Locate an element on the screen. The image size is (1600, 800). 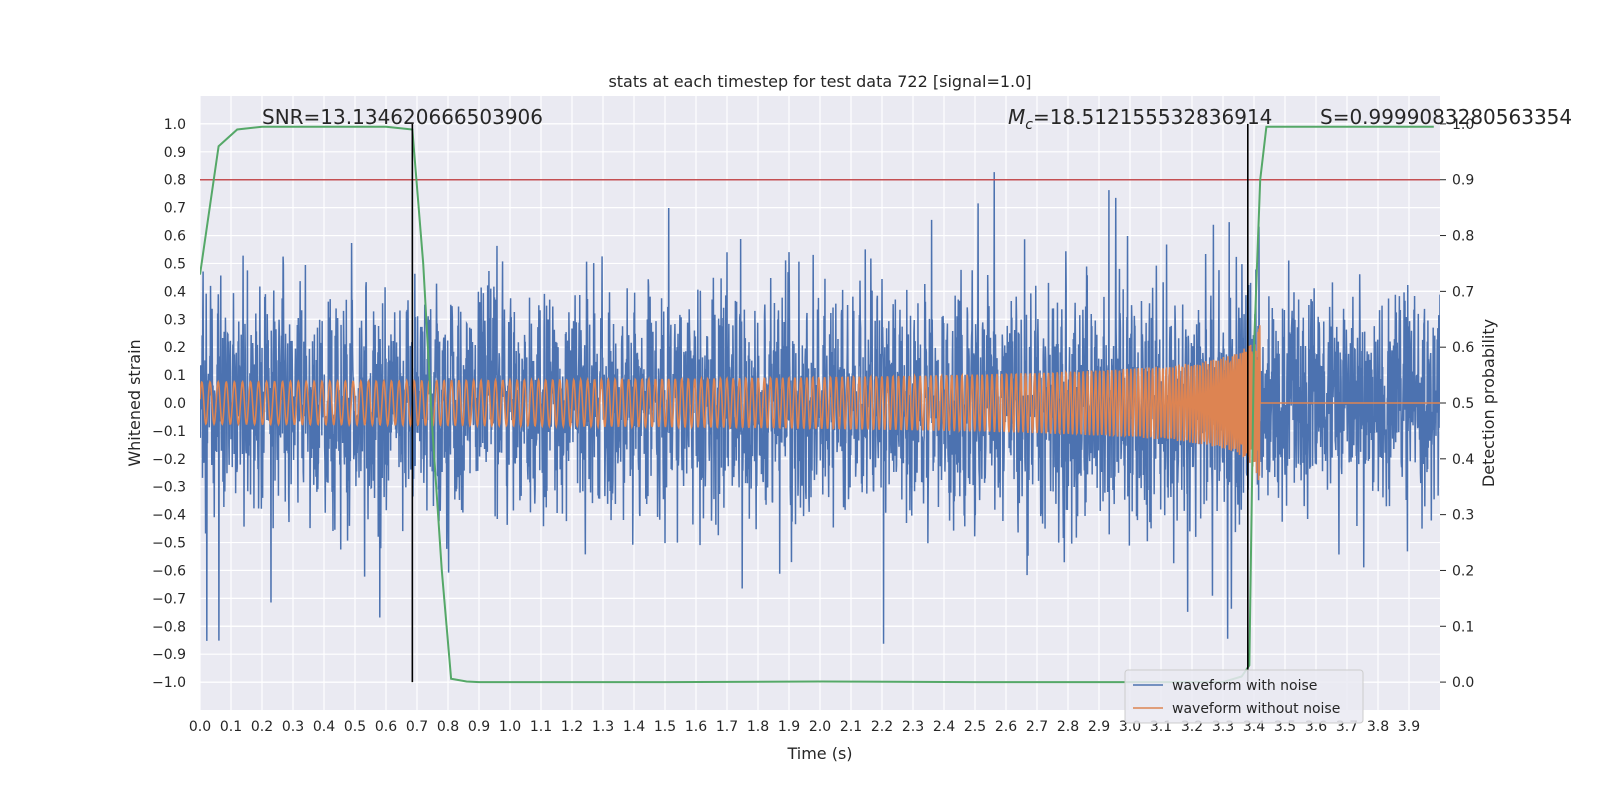
x-tick-label: 2.0 is located at coordinates (820, 727).